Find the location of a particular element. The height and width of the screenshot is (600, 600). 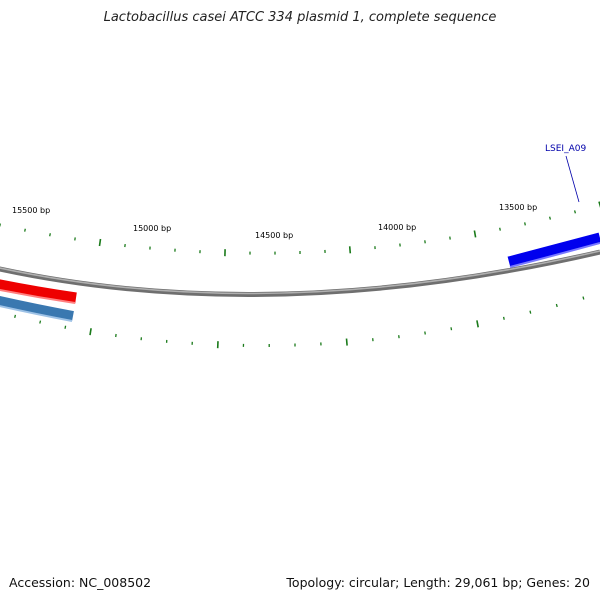

plasmid-backbone-highlight is located at coordinates (300, 272).